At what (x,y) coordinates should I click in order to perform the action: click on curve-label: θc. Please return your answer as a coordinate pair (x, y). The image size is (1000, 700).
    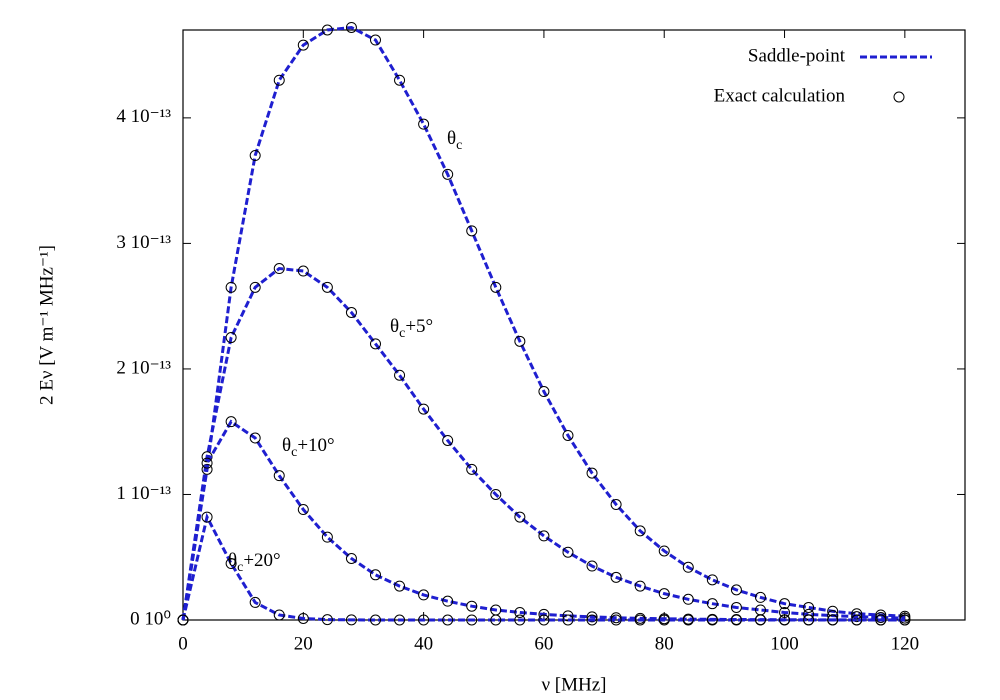
    Looking at the image, I should click on (454, 140).